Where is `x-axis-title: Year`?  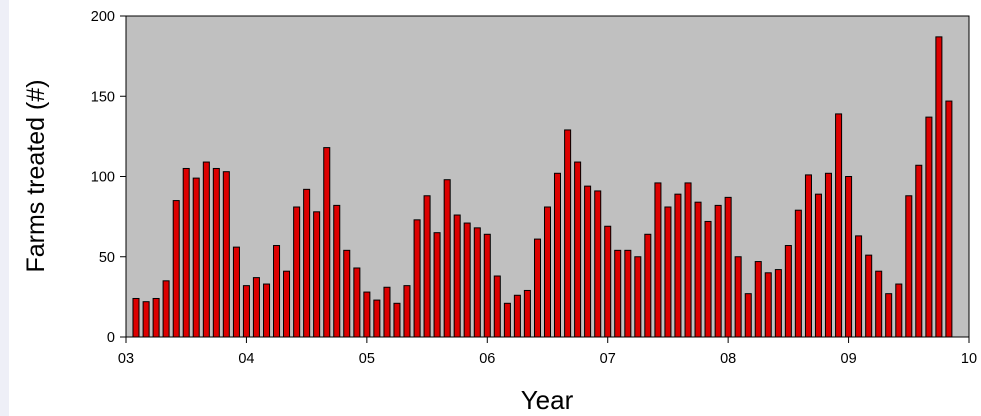
x-axis-title: Year is located at coordinates (547, 400).